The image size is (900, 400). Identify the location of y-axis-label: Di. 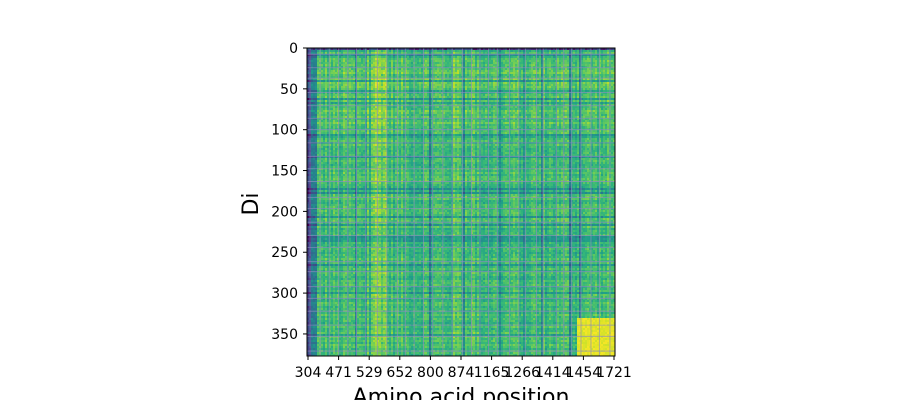
(251, 203).